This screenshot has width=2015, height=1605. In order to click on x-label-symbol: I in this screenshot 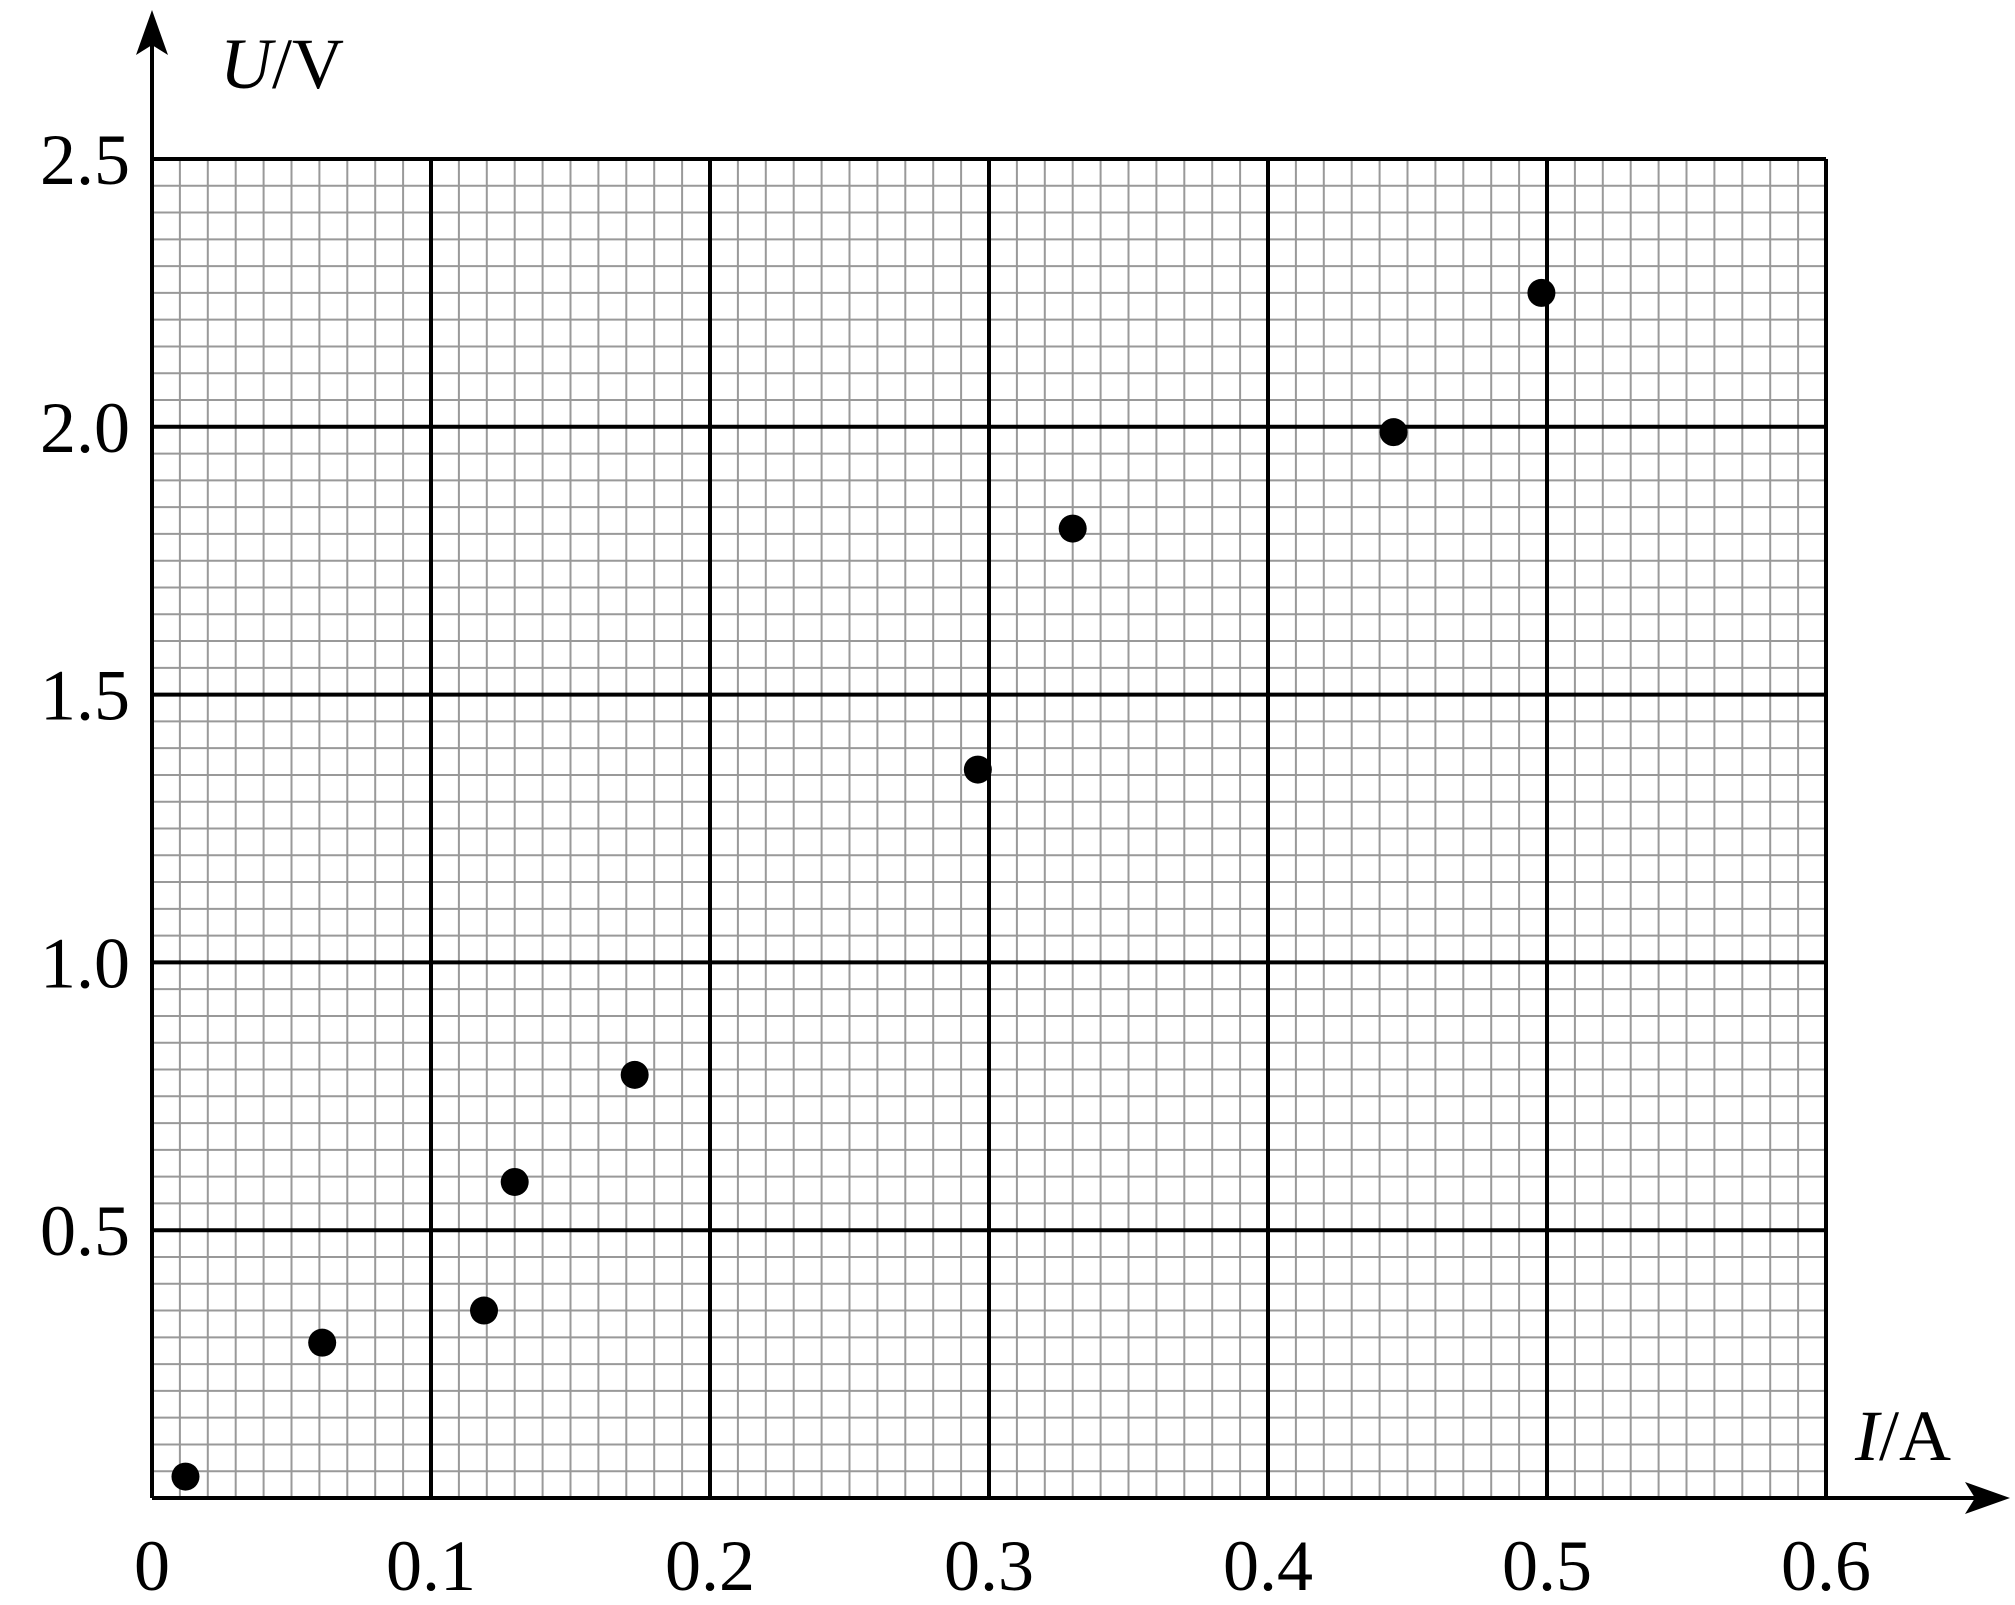, I will do `click(1868, 1436)`.